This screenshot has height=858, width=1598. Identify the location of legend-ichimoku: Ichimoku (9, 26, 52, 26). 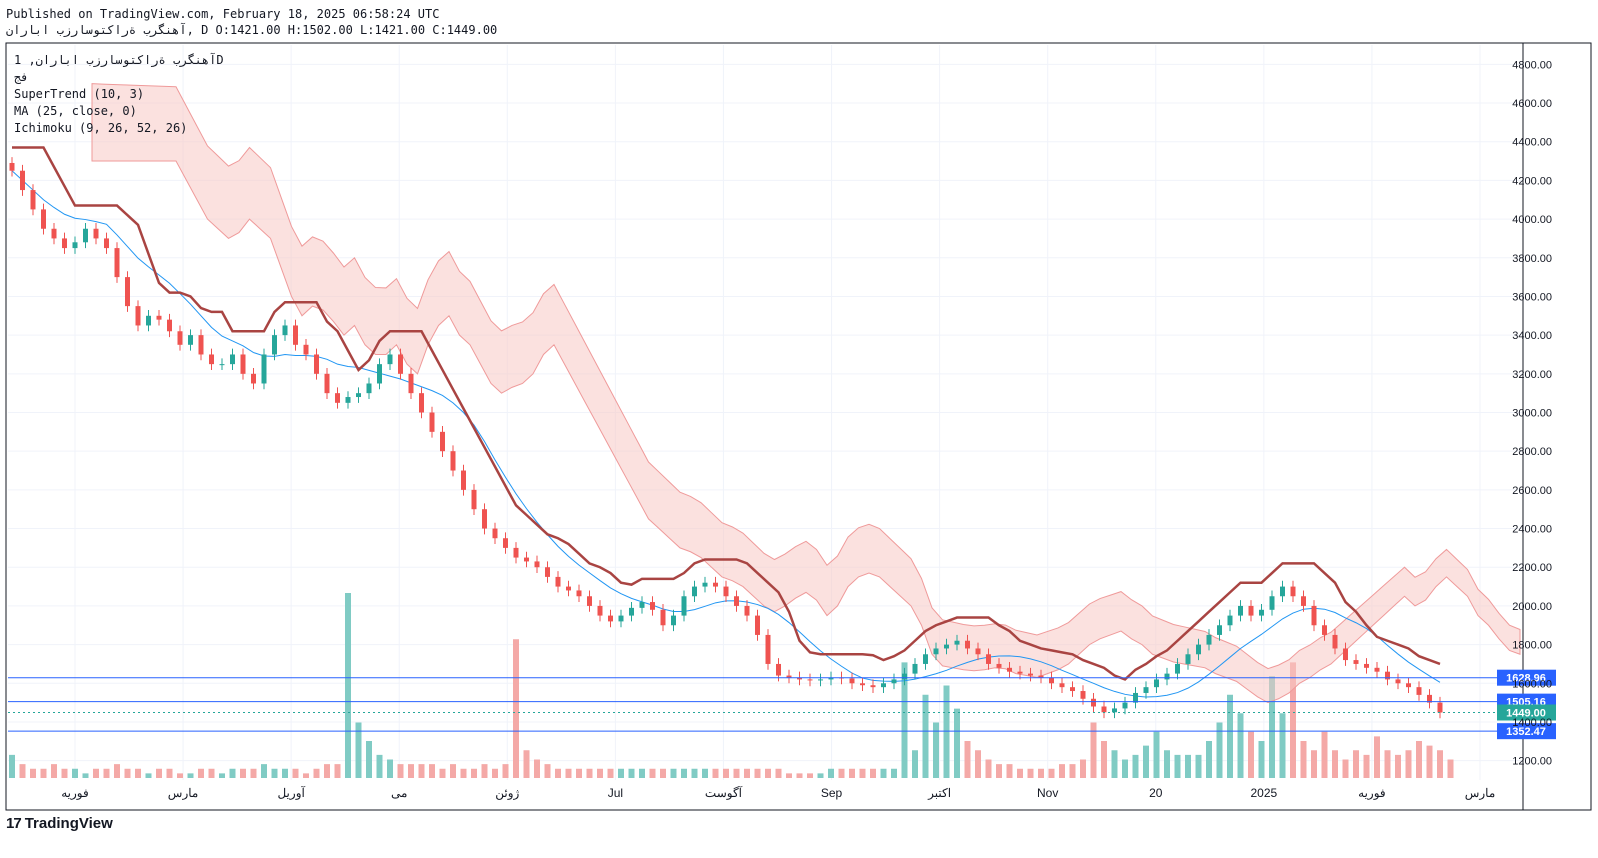
(101, 128).